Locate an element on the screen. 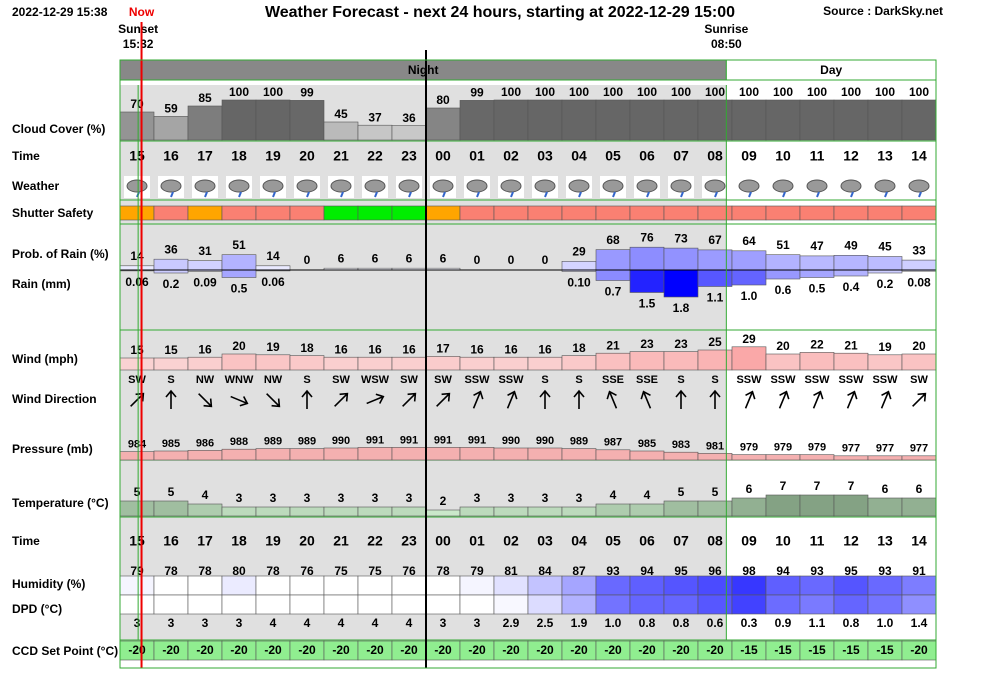 Image resolution: width=1000 pixels, height=680 pixels. temperature-value: 5 is located at coordinates (681, 492).